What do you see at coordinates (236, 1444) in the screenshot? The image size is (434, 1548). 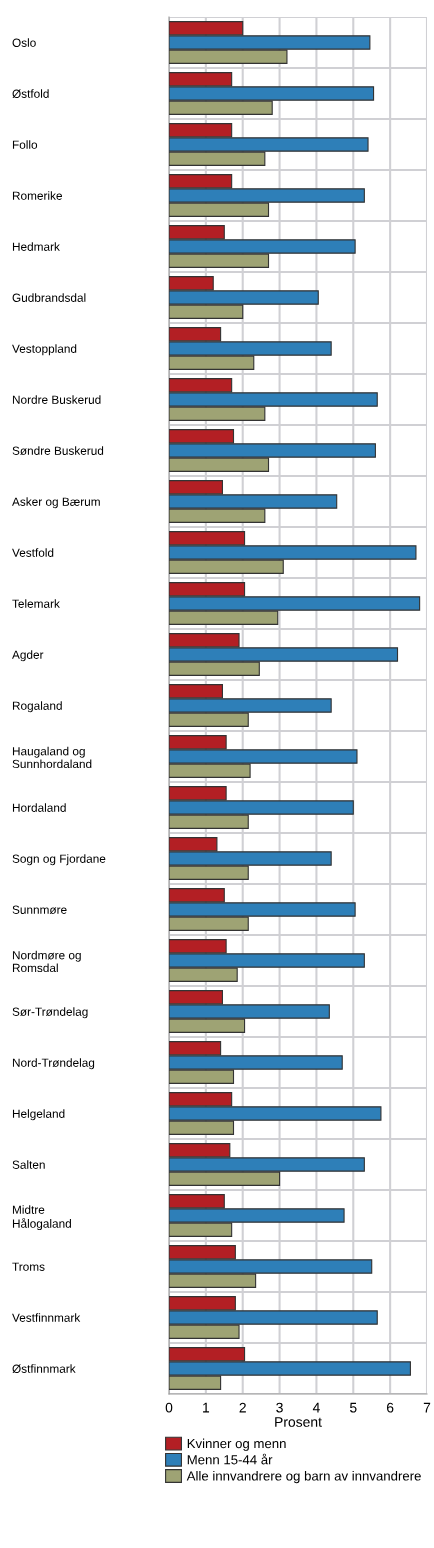 I see `legend-label: Kvinner og menn` at bounding box center [236, 1444].